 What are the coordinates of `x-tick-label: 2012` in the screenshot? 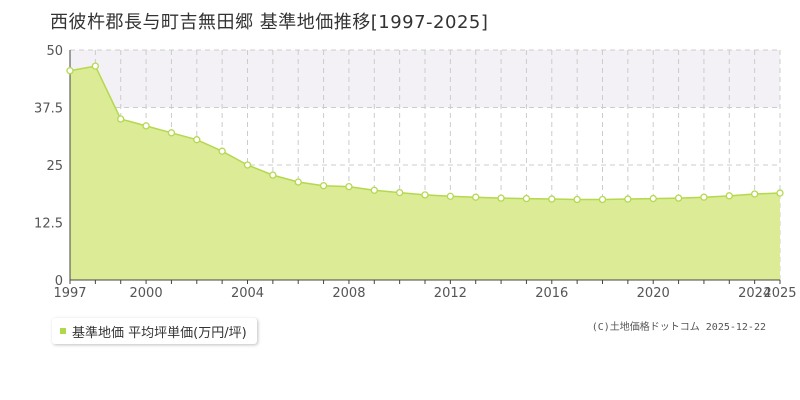 It's located at (450, 293).